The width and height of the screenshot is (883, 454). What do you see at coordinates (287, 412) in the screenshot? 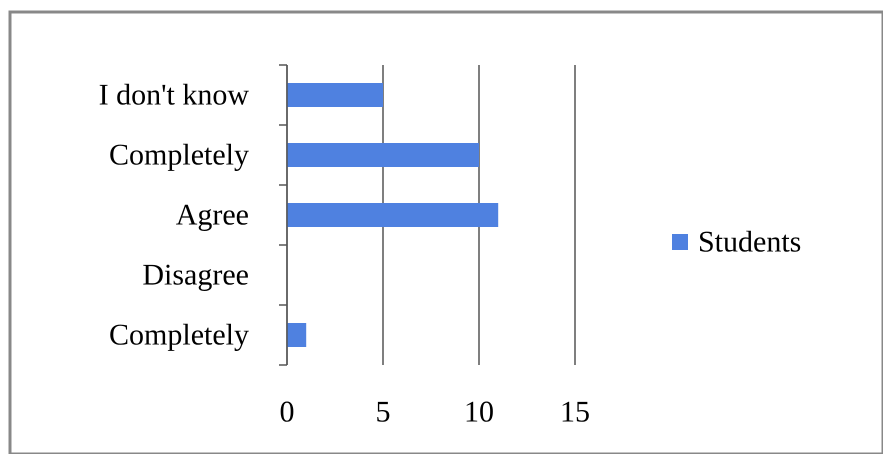
I see `x-tick-label: 0` at bounding box center [287, 412].